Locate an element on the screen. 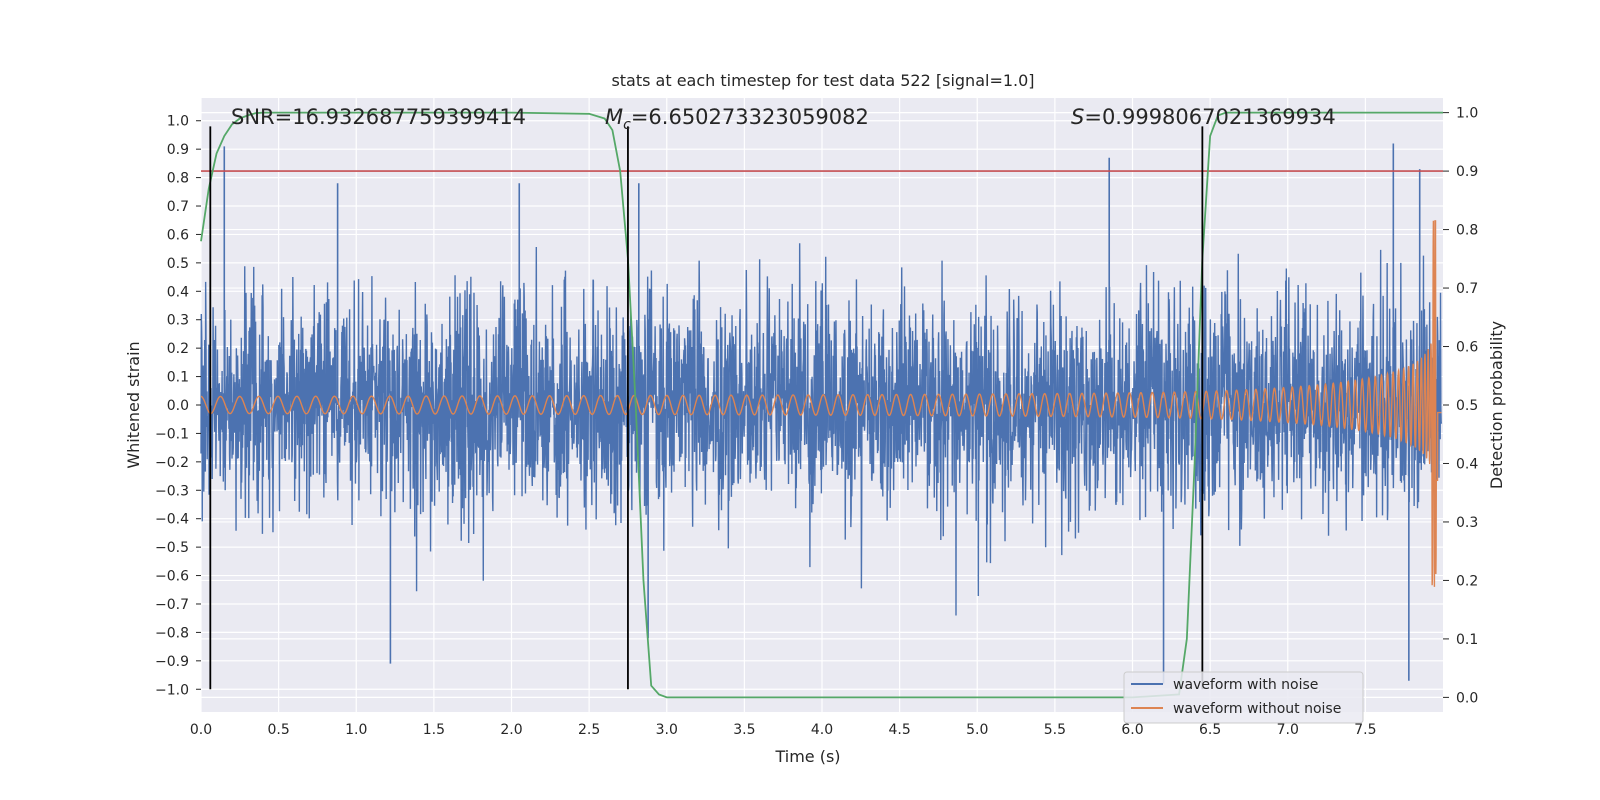  x-tick-label: 5.5 is located at coordinates (1055, 730).